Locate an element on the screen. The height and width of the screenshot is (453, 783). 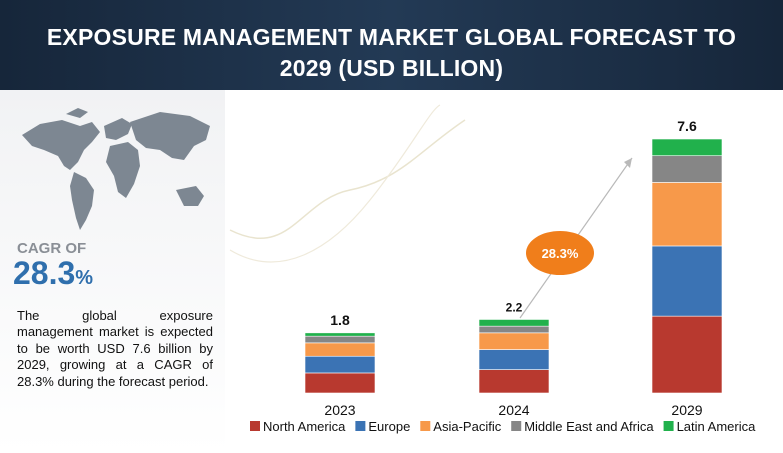
cagr-unit: % is located at coordinates (84, 278).